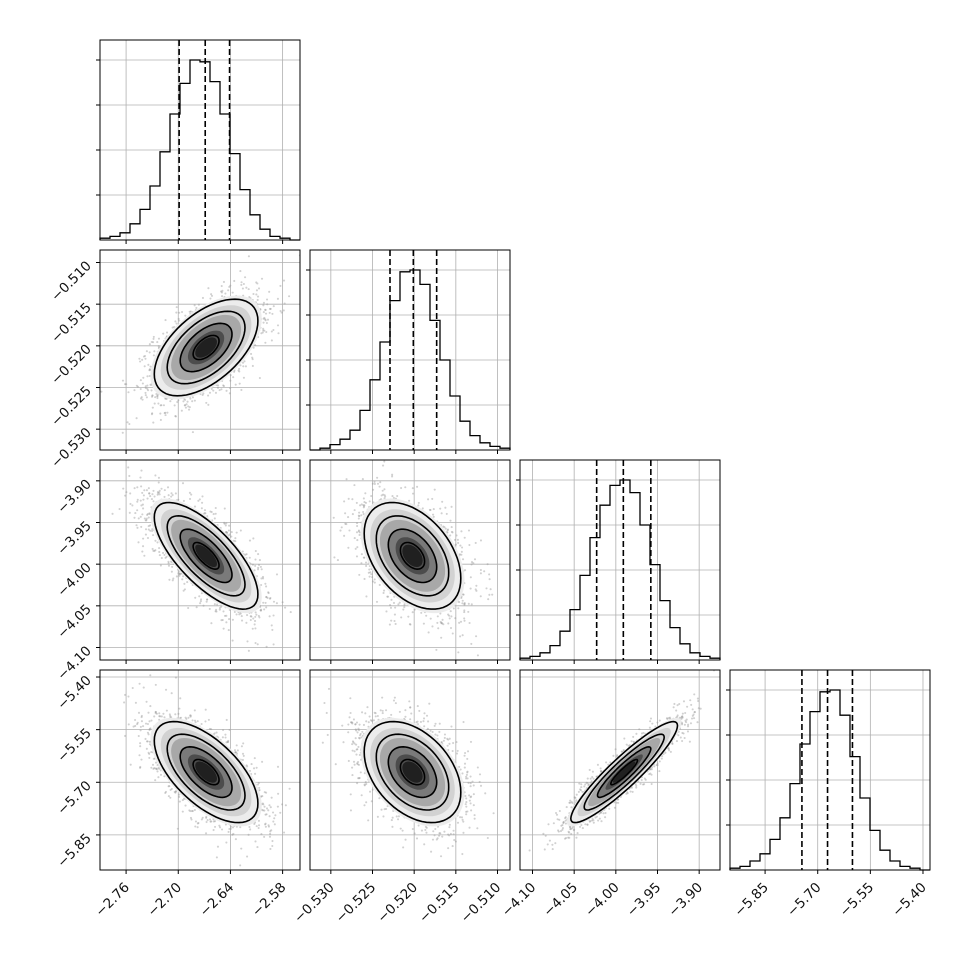  What do you see at coordinates (412, 555) in the screenshot?
I see `density-fill` at bounding box center [412, 555].